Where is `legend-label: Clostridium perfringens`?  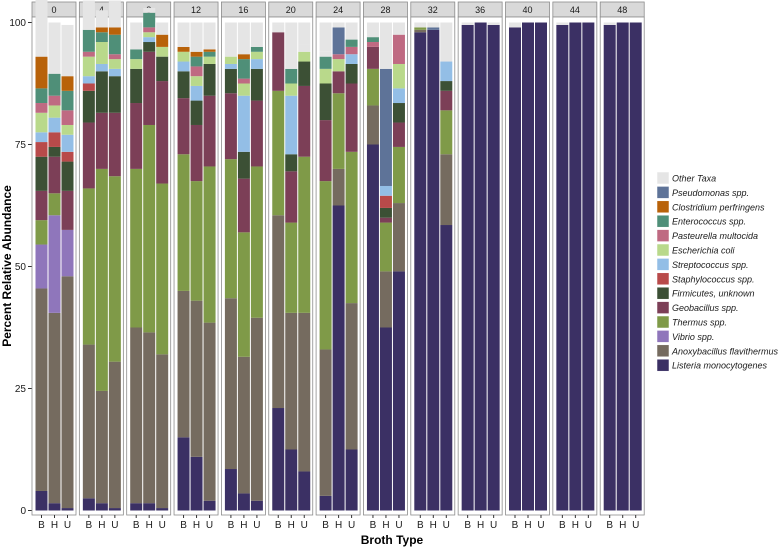
legend-label: Clostridium perfringens is located at coordinates (718, 207).